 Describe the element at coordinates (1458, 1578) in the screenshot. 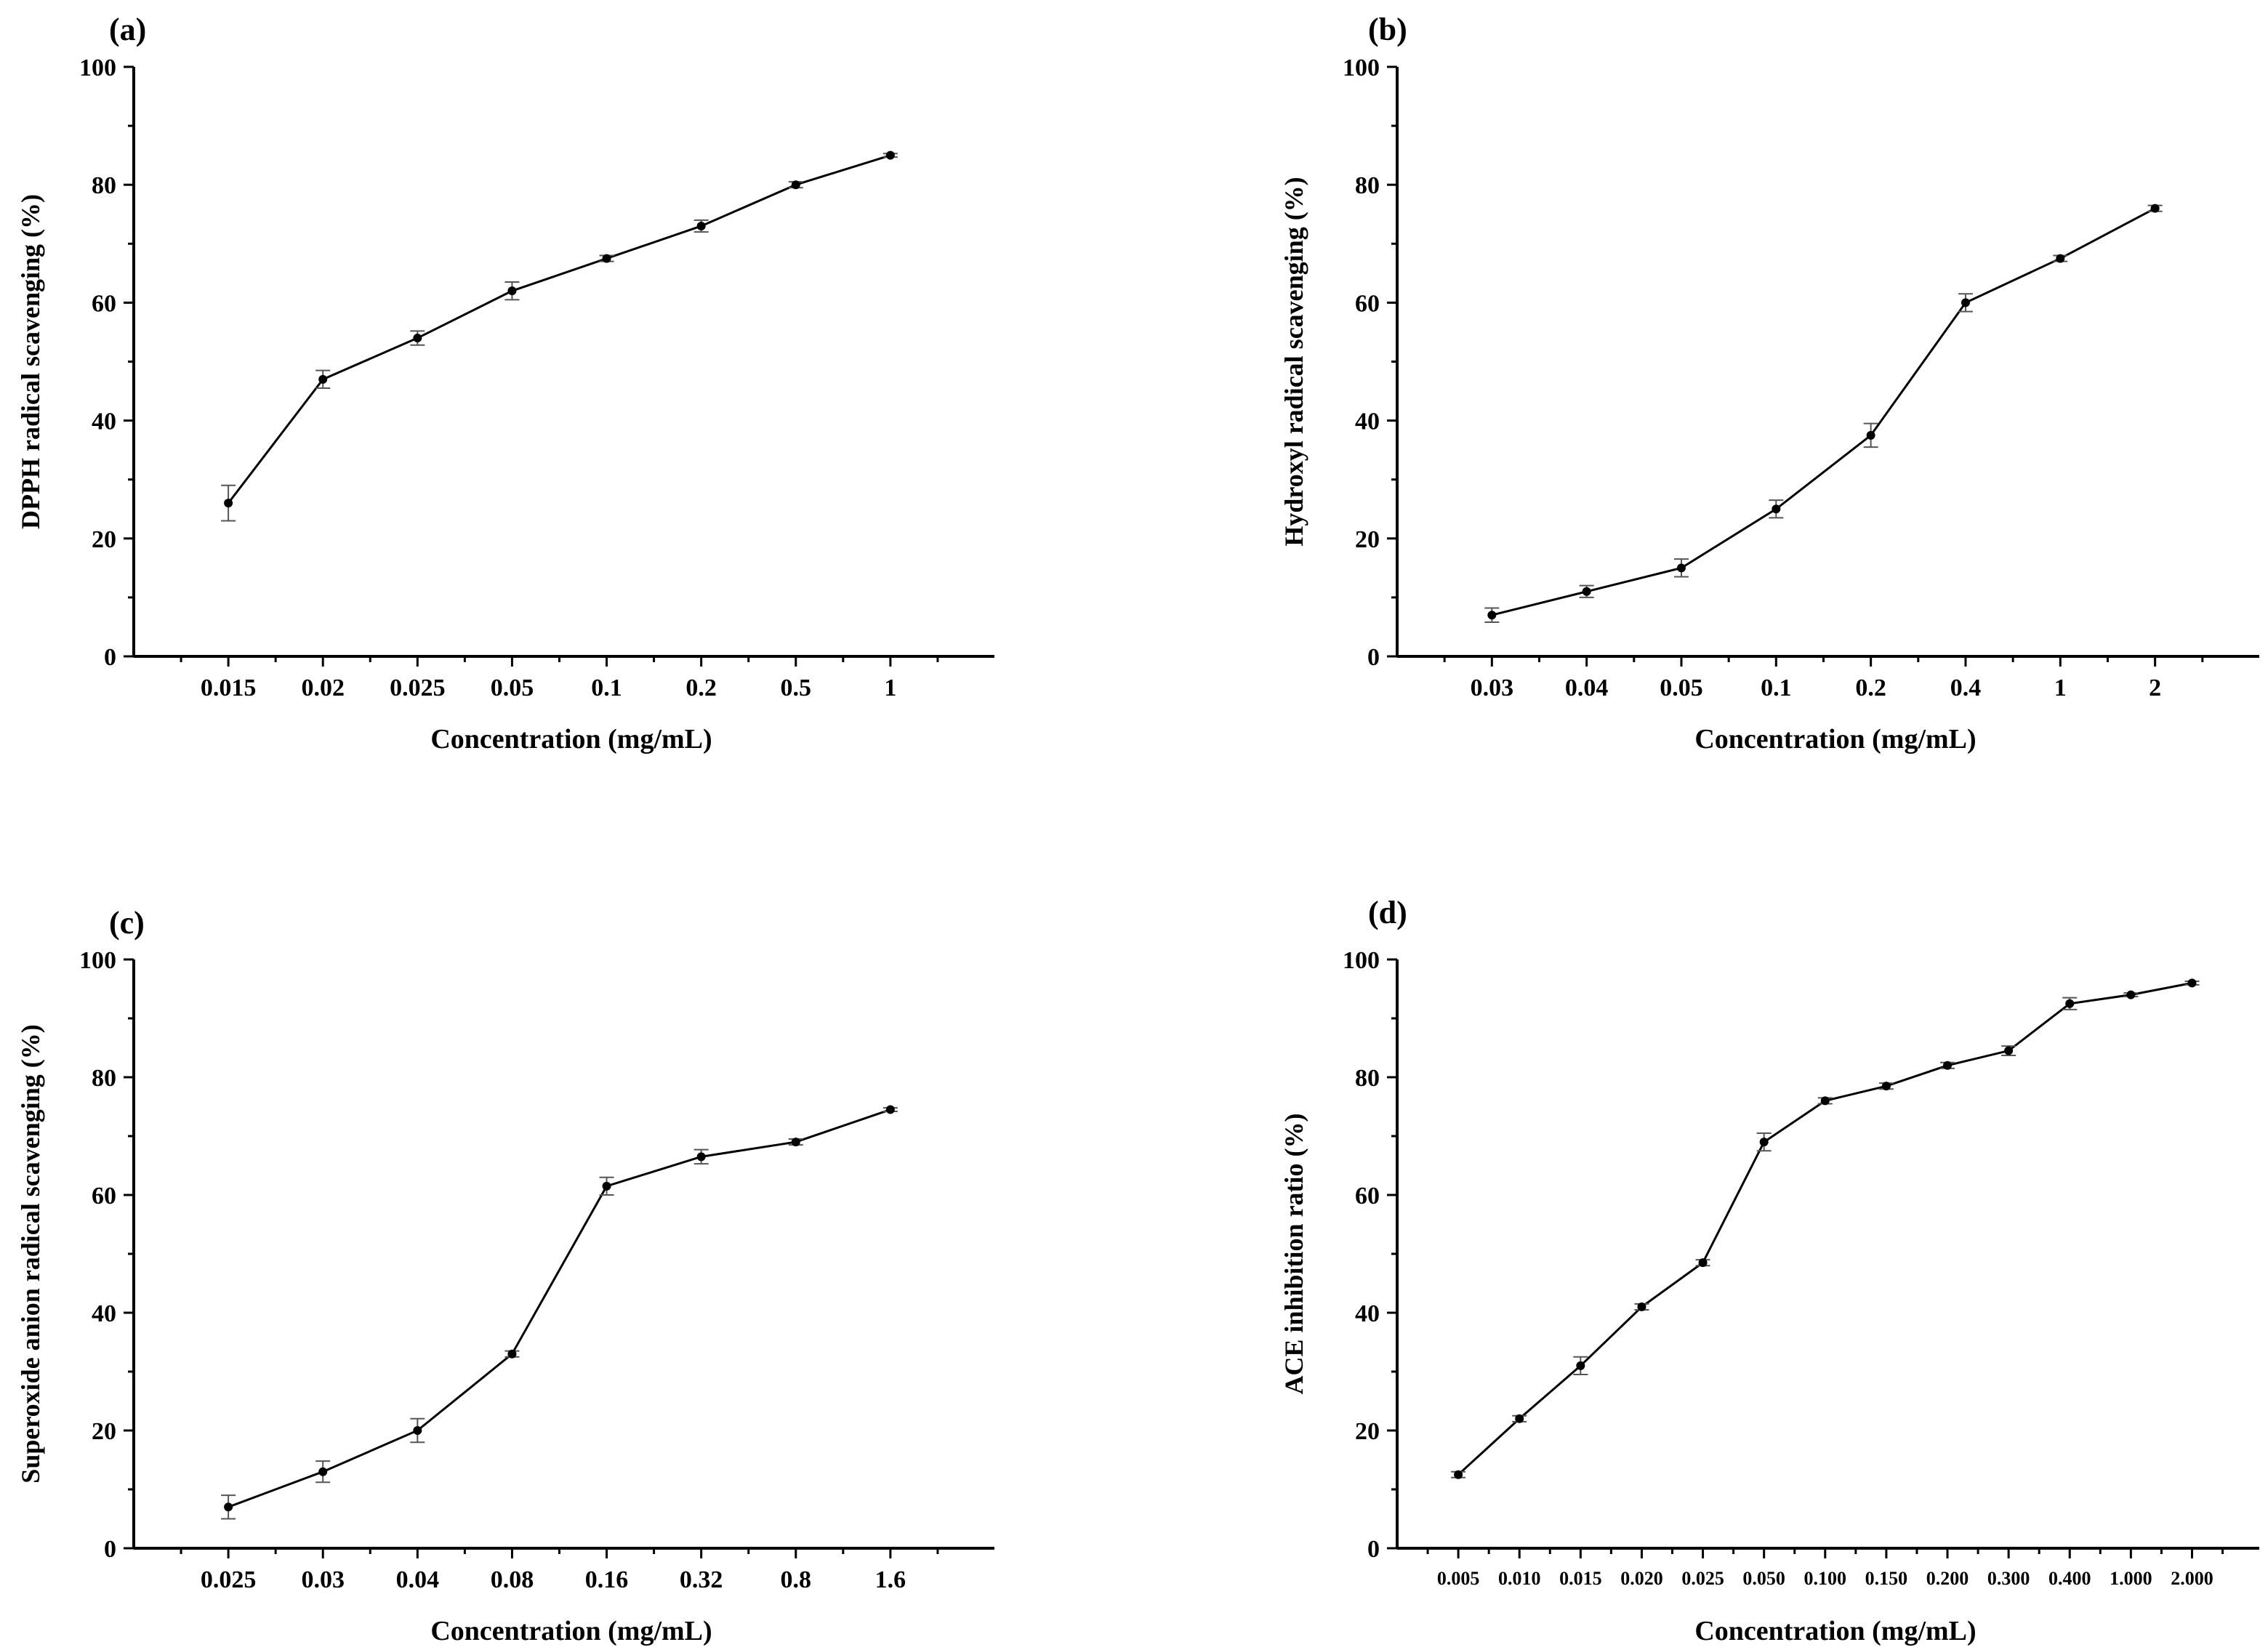

I see `x-tick-label: 0.005` at that location.